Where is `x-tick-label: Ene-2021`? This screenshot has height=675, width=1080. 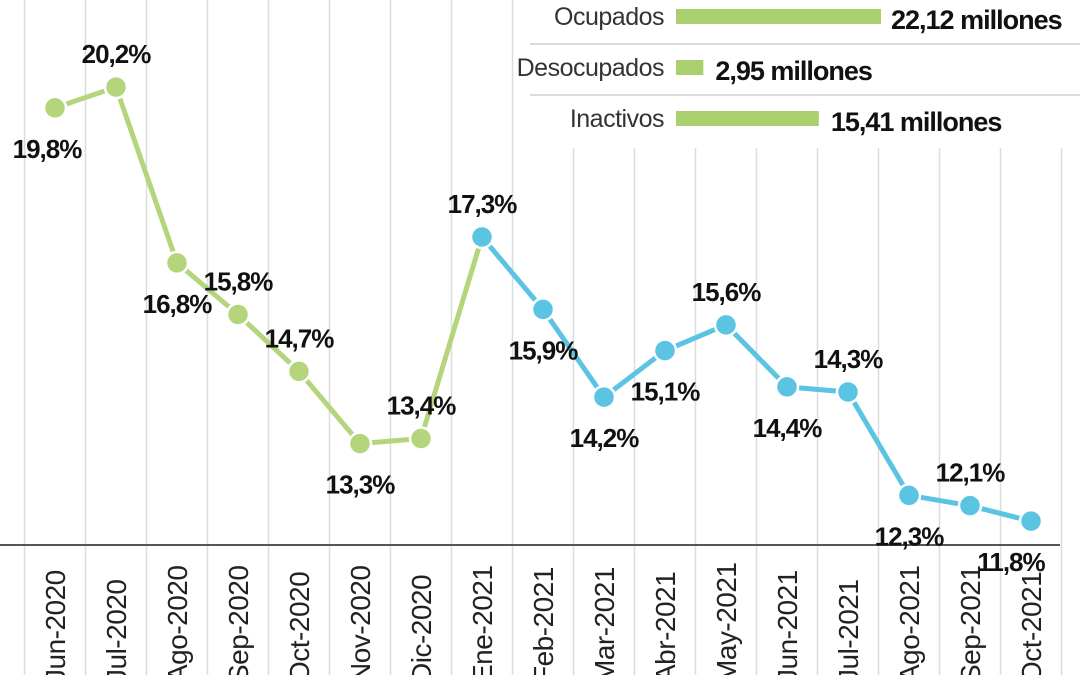
x-tick-label: Ene-2021 is located at coordinates (482, 620).